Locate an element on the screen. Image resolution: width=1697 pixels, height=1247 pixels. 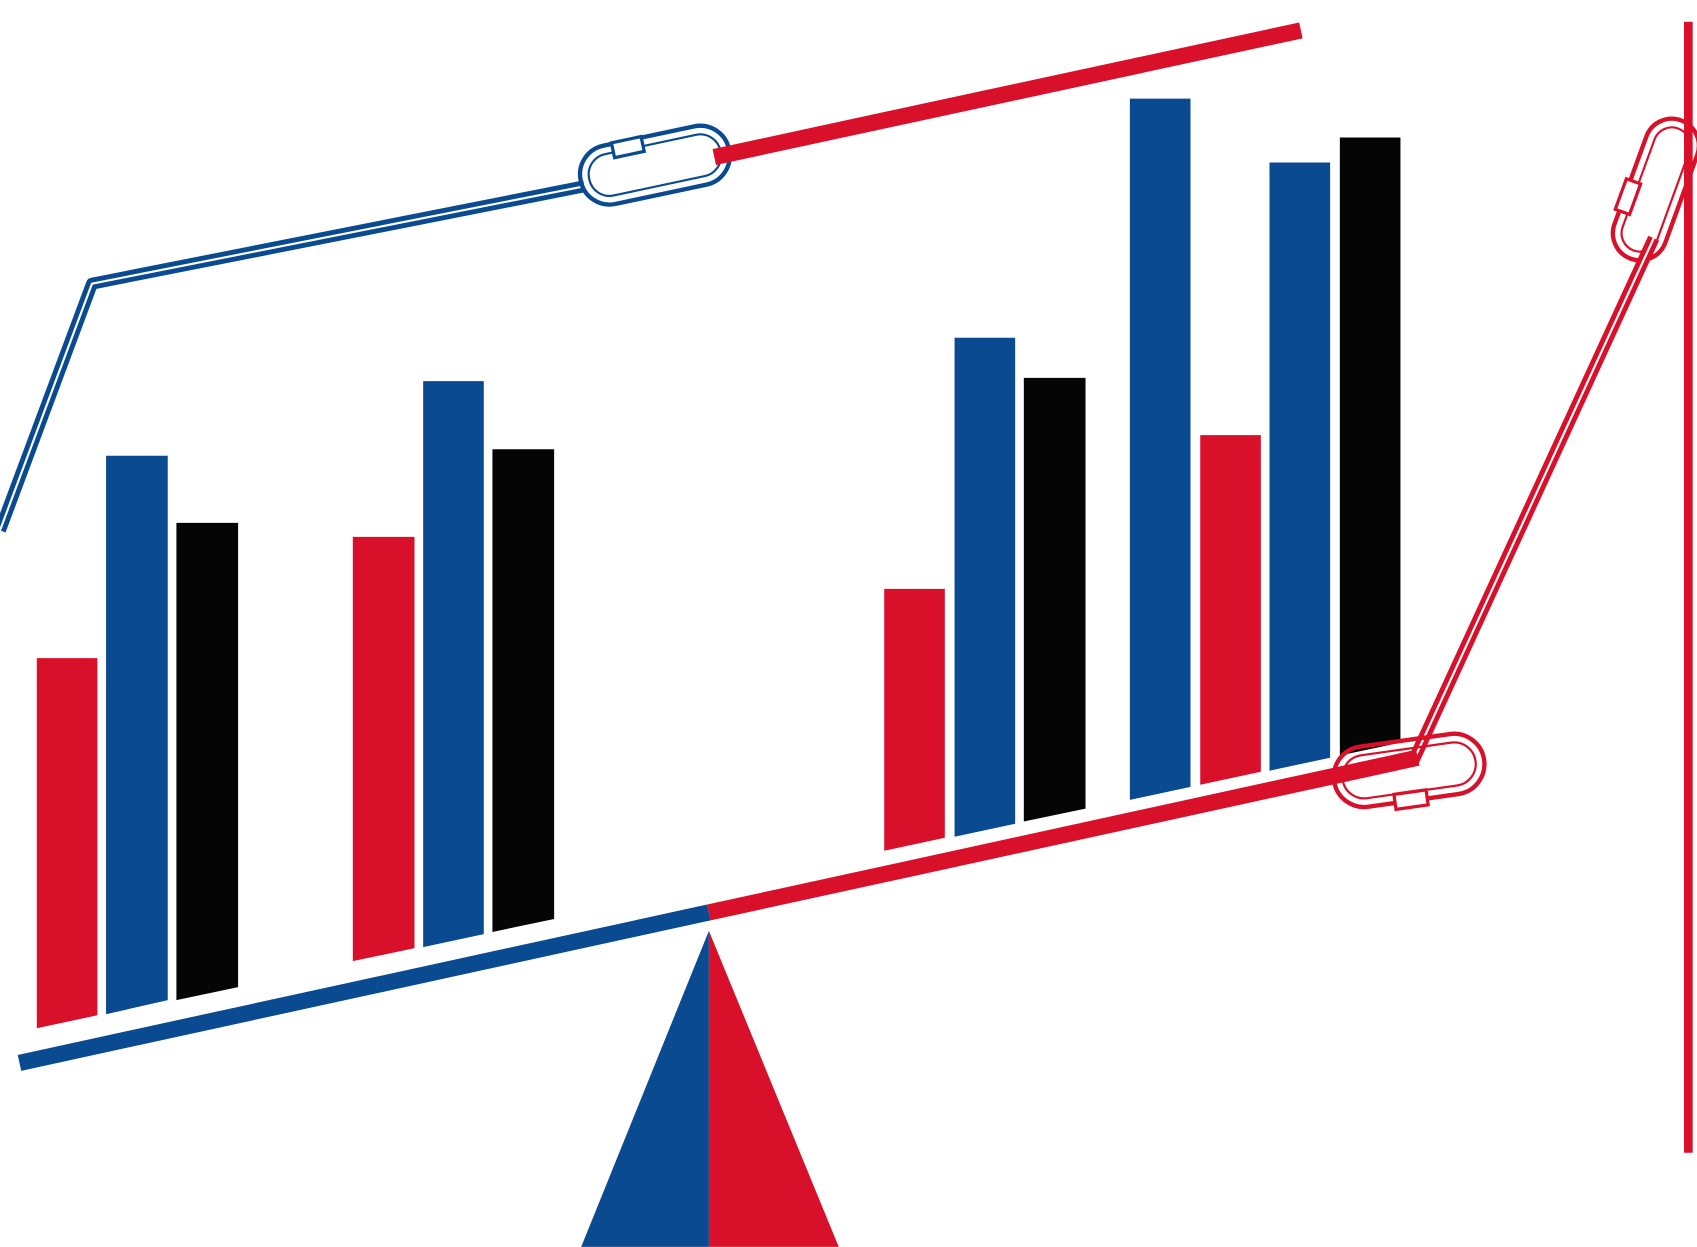
red-rope is located at coordinates (1007, 93).